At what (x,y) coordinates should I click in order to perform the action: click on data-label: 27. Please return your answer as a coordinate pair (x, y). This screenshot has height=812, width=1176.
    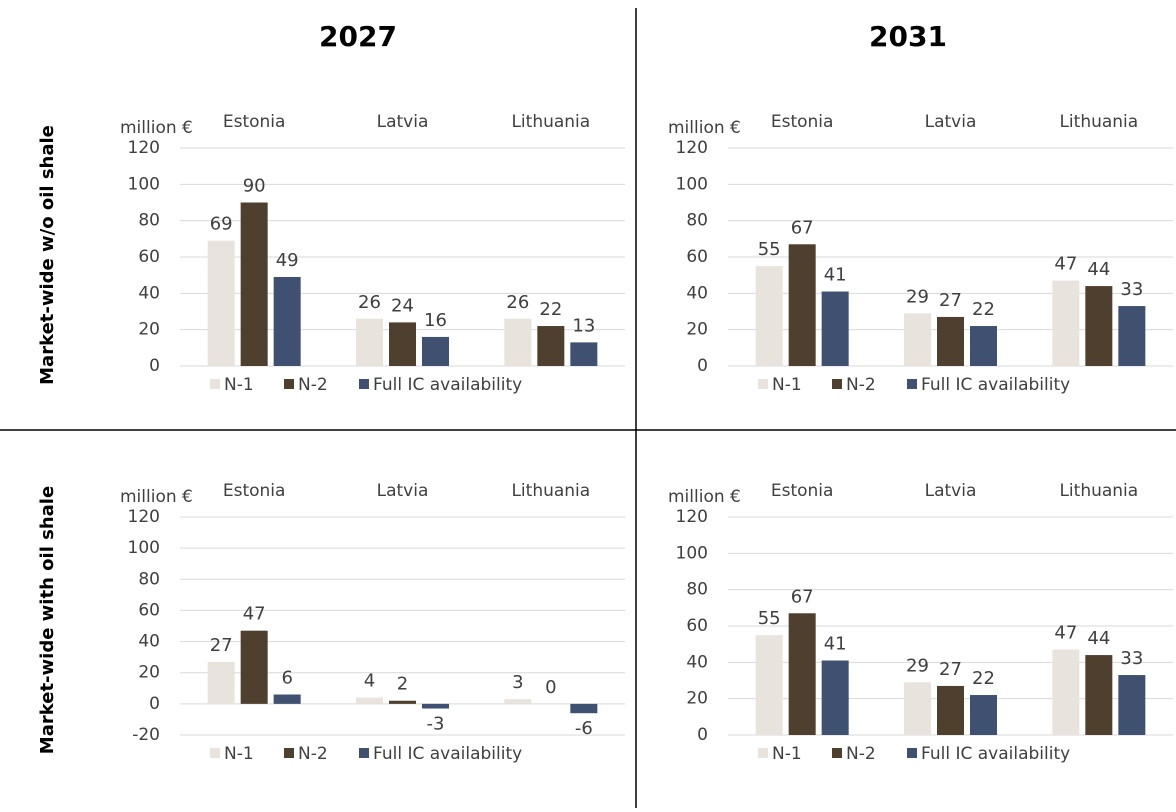
    Looking at the image, I should click on (950, 300).